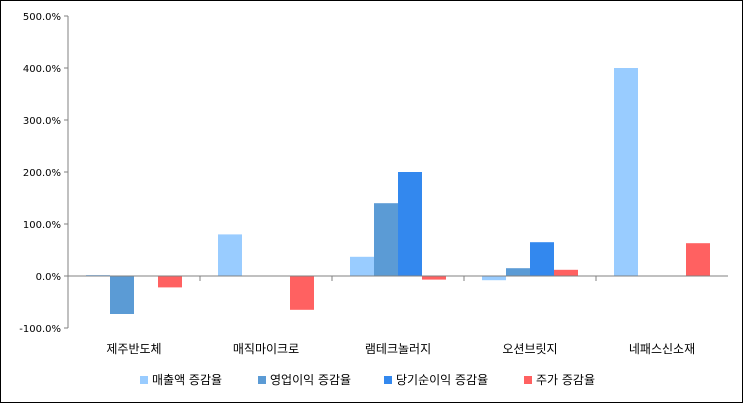 The height and width of the screenshot is (403, 743). I want to click on legend-label: 주가 증감율, so click(565, 380).